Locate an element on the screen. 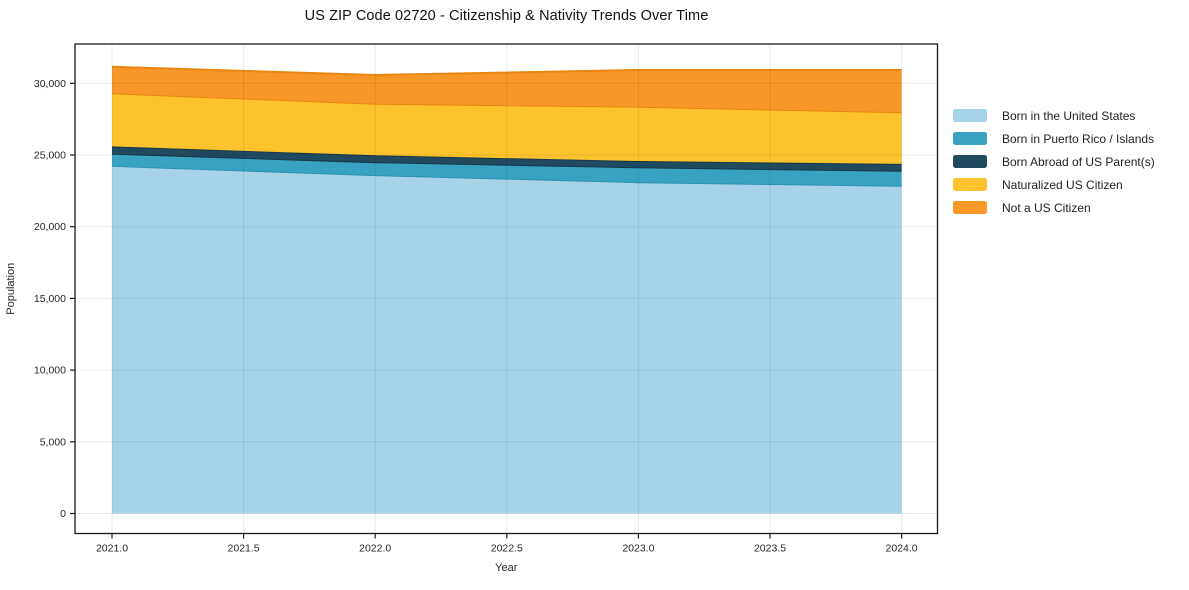 Image resolution: width=1189 pixels, height=590 pixels. y-tick-label: 30,000 is located at coordinates (50, 84).